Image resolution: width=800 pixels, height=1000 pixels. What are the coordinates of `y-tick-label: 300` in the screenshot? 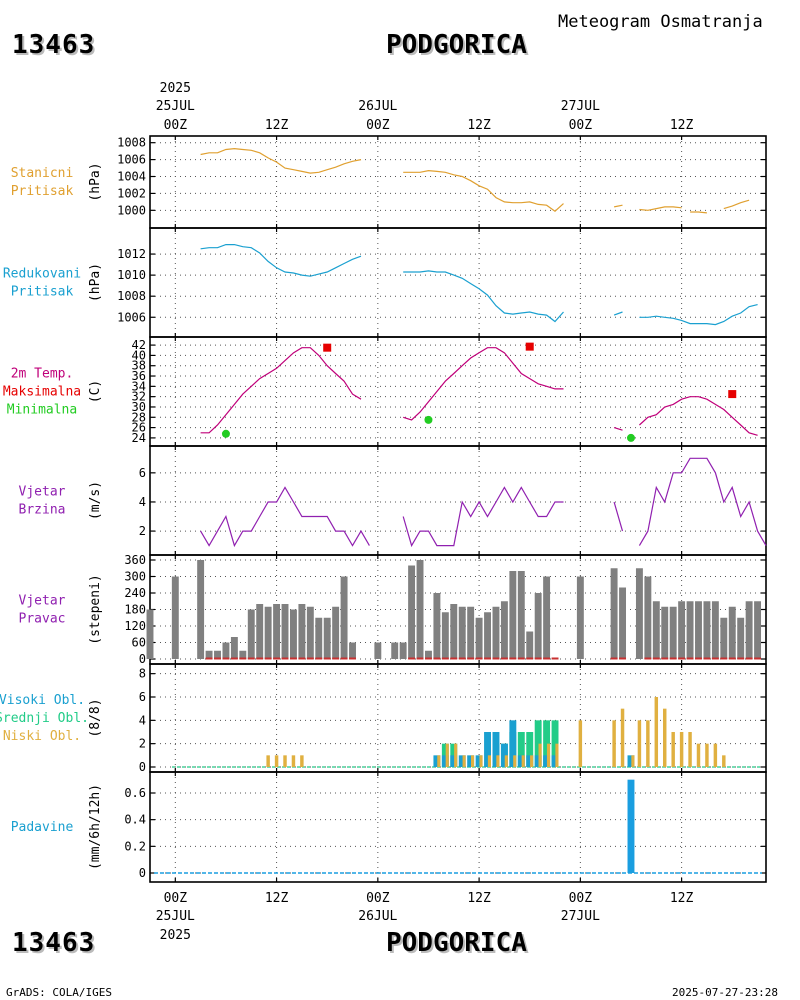 It's located at (135, 577).